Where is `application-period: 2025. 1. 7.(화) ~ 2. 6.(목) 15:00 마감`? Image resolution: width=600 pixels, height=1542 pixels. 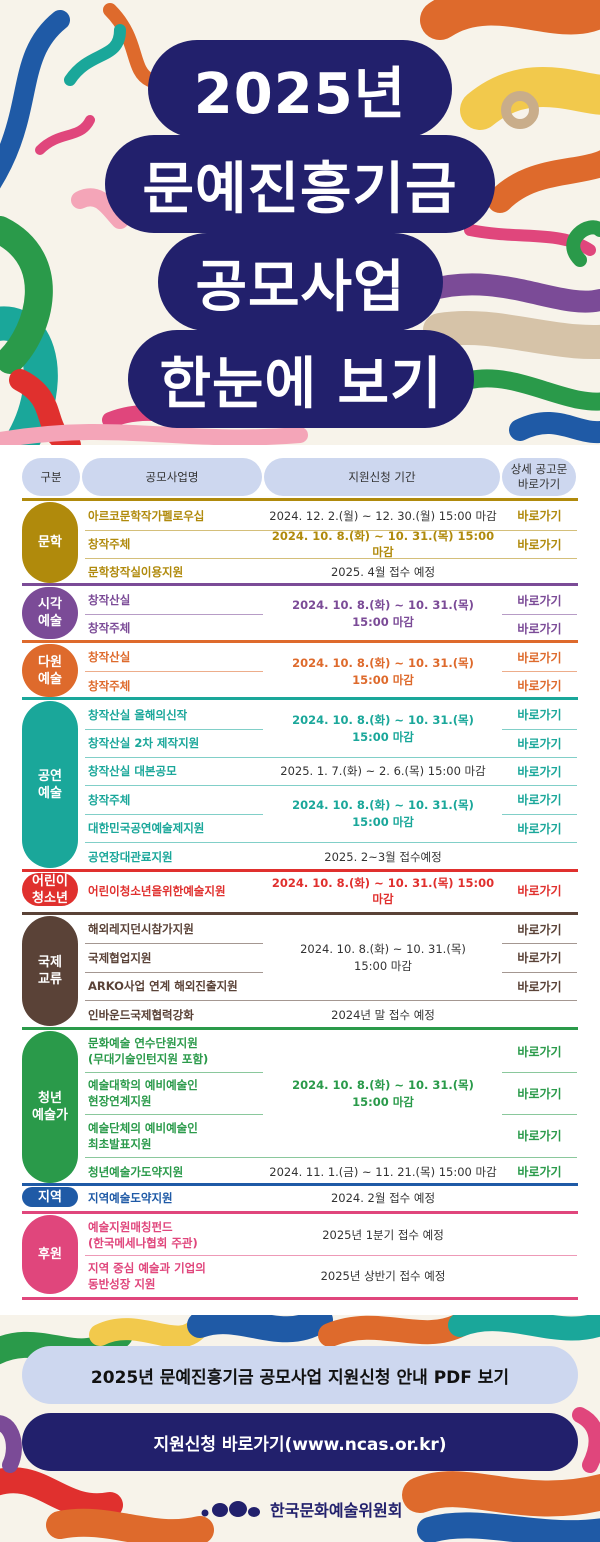 application-period: 2025. 1. 7.(화) ~ 2. 6.(목) 15:00 마감 is located at coordinates (383, 771).